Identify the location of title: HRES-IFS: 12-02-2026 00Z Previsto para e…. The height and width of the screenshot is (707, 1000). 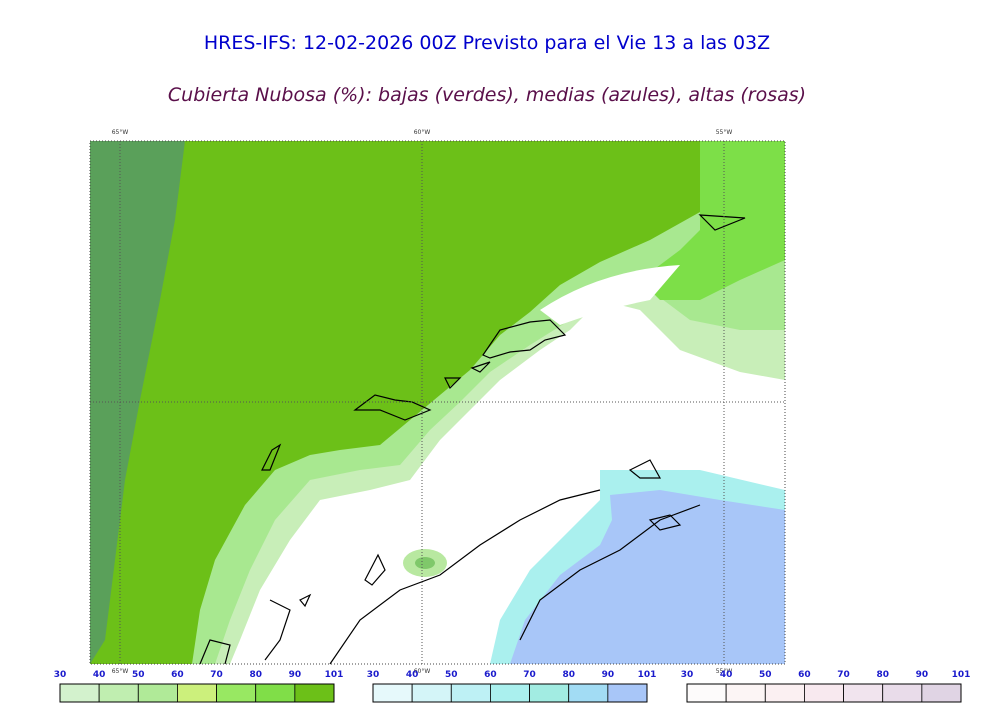
(487, 43).